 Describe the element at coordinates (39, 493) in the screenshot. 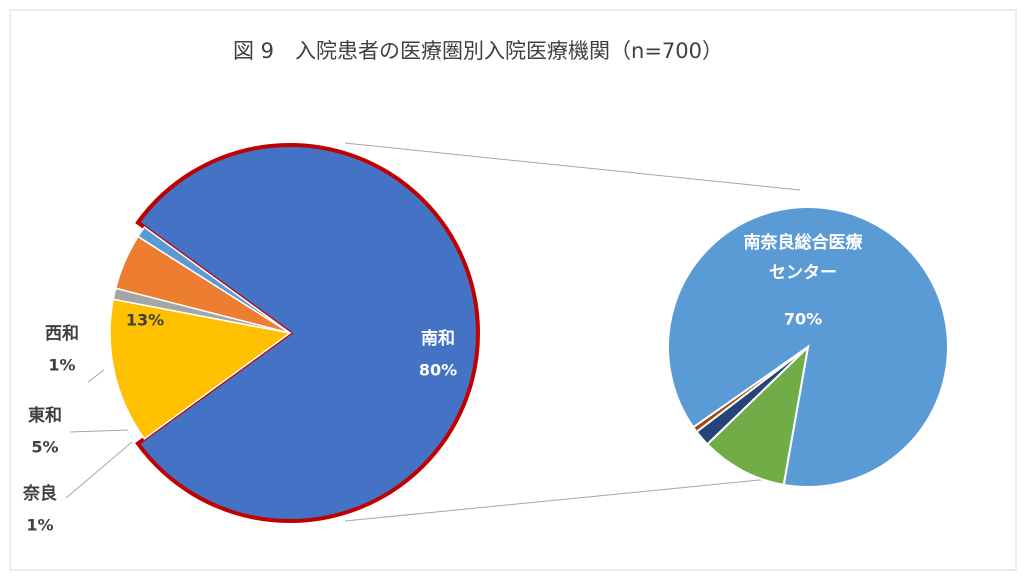

I see `category-label: 奈良` at that location.